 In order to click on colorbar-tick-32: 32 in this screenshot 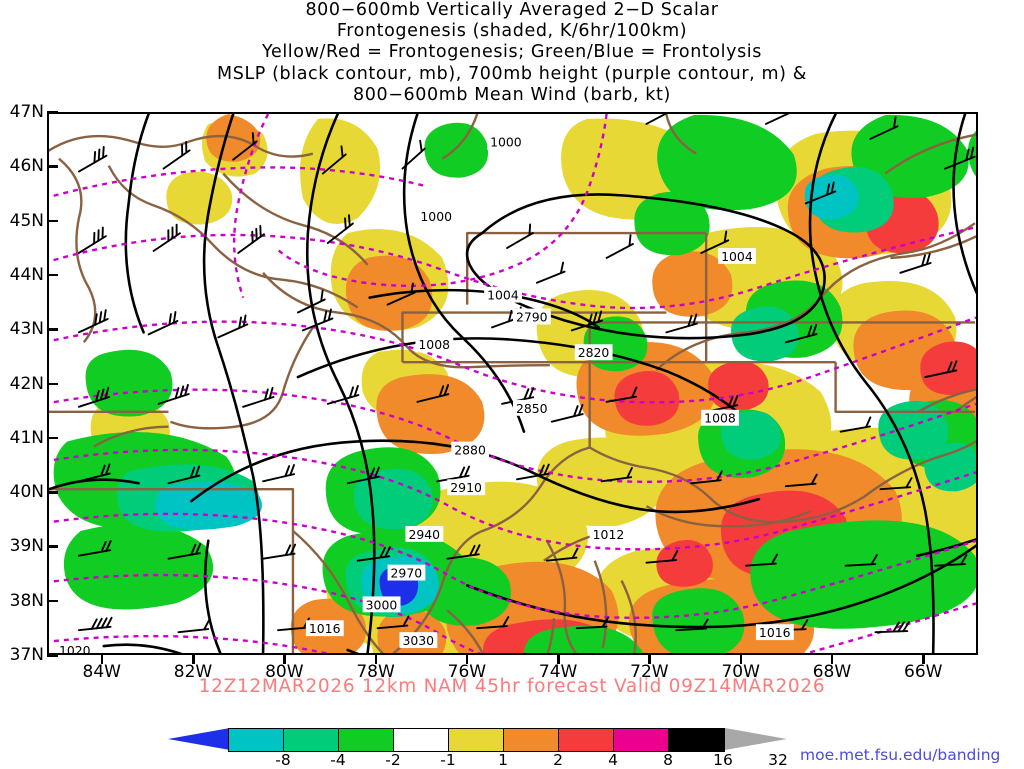, I will do `click(778, 760)`.